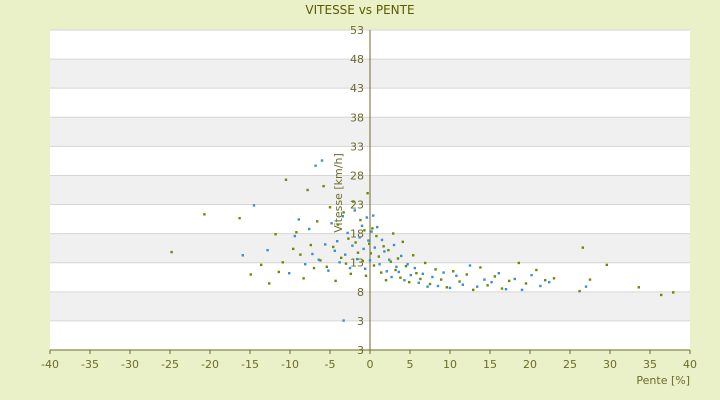  Describe the element at coordinates (330, 364) in the screenshot. I see `x-tick-label: -5` at that location.